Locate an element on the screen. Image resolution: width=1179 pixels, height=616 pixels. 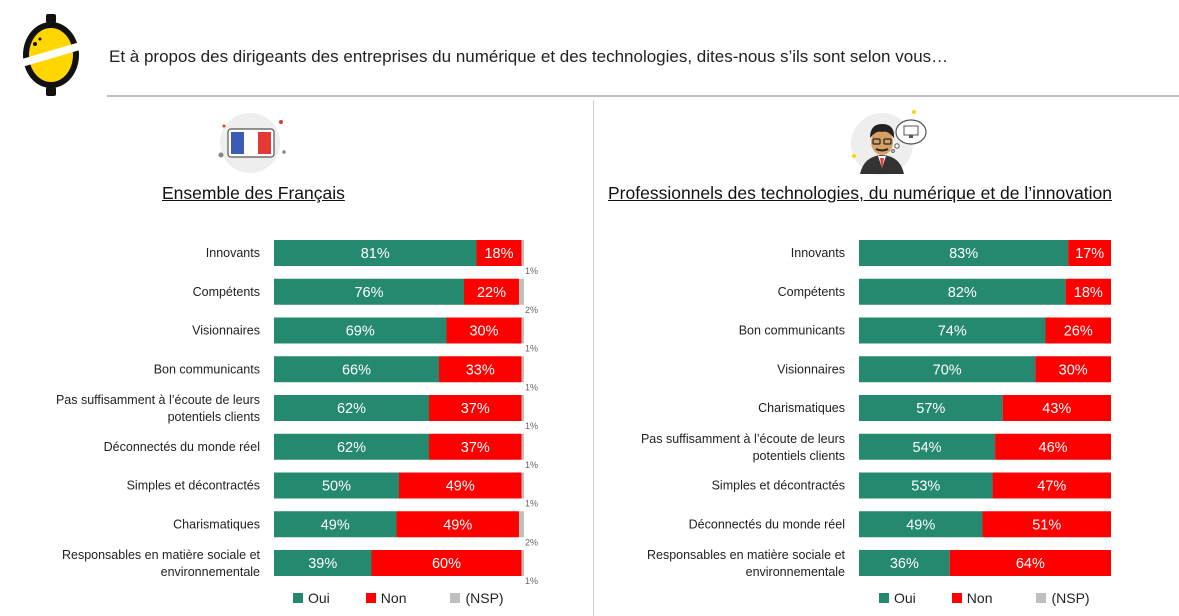
french-flag-icon is located at coordinates (252, 143).